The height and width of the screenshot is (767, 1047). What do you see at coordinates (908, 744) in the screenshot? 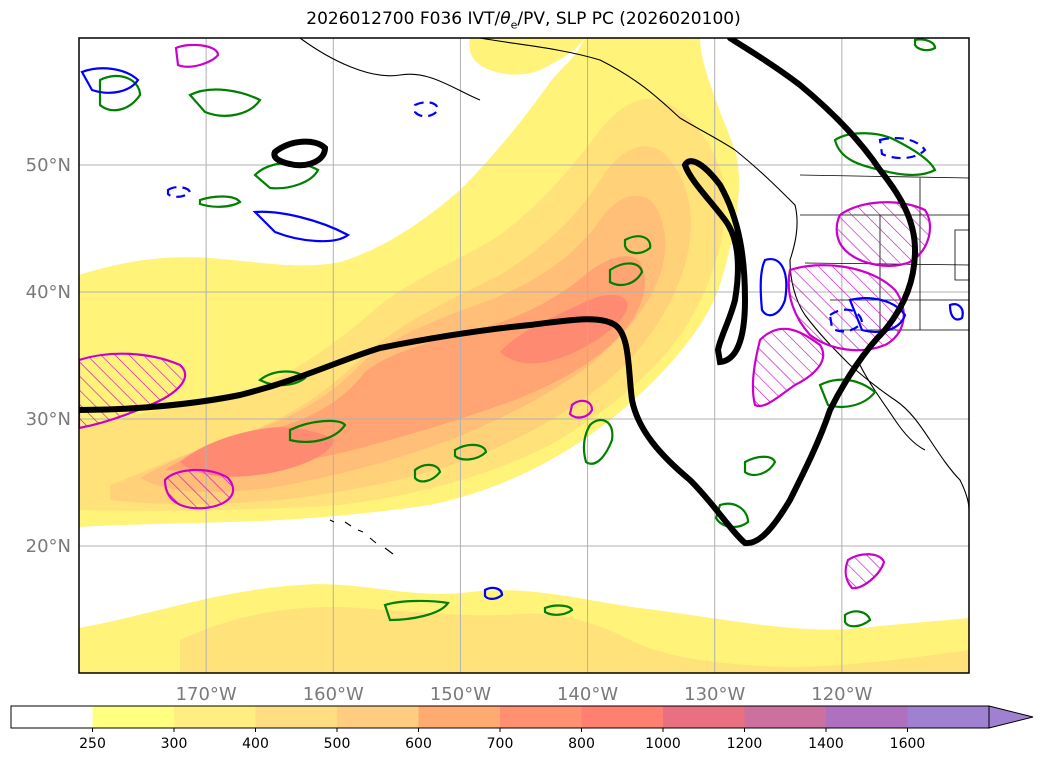
I see `colorbar-tick-label: 1600` at bounding box center [908, 744].